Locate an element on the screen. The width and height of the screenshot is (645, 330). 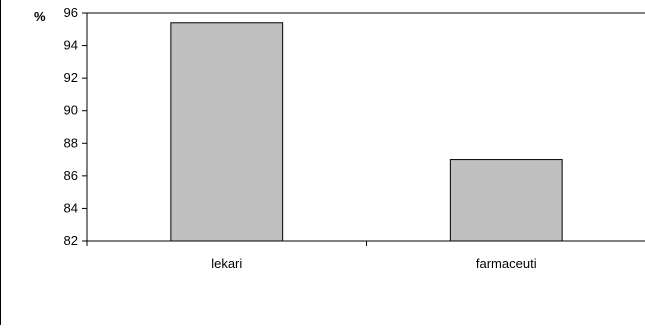
bar-farmaceuti is located at coordinates (506, 200).